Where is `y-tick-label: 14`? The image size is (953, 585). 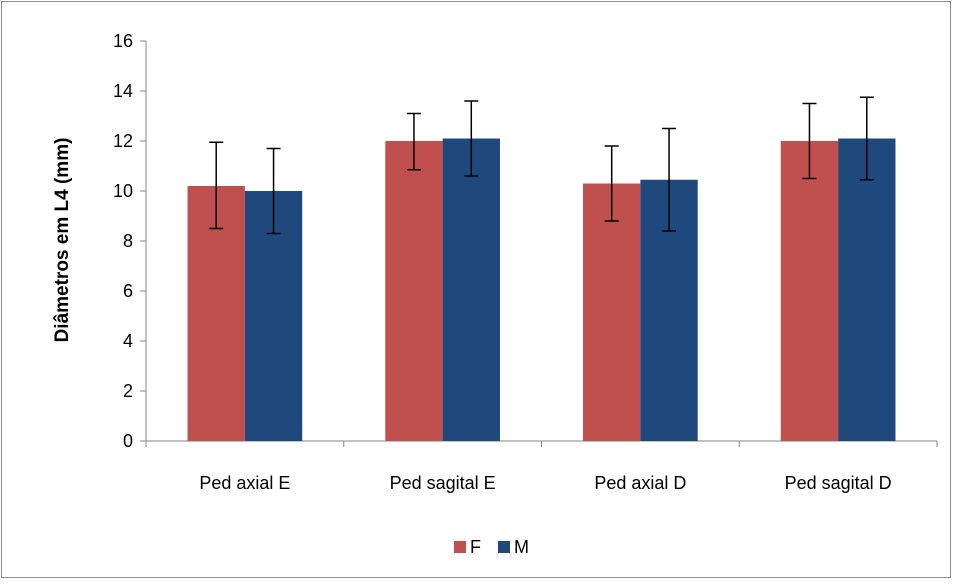
y-tick-label: 14 is located at coordinates (123, 91).